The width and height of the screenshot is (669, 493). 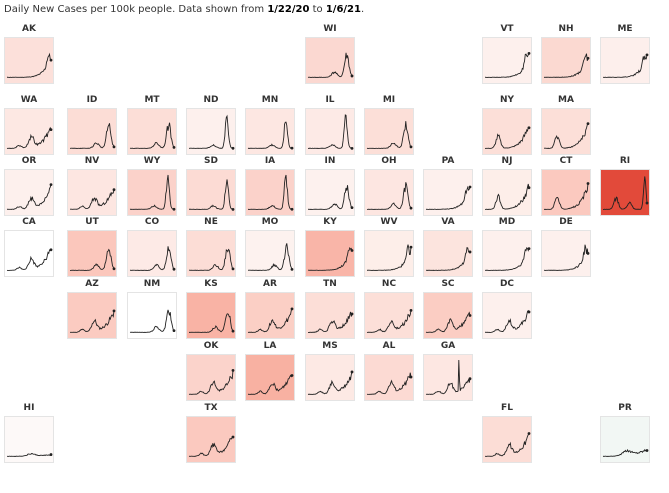 I want to click on tile-ok: OK, so click(x=211, y=370).